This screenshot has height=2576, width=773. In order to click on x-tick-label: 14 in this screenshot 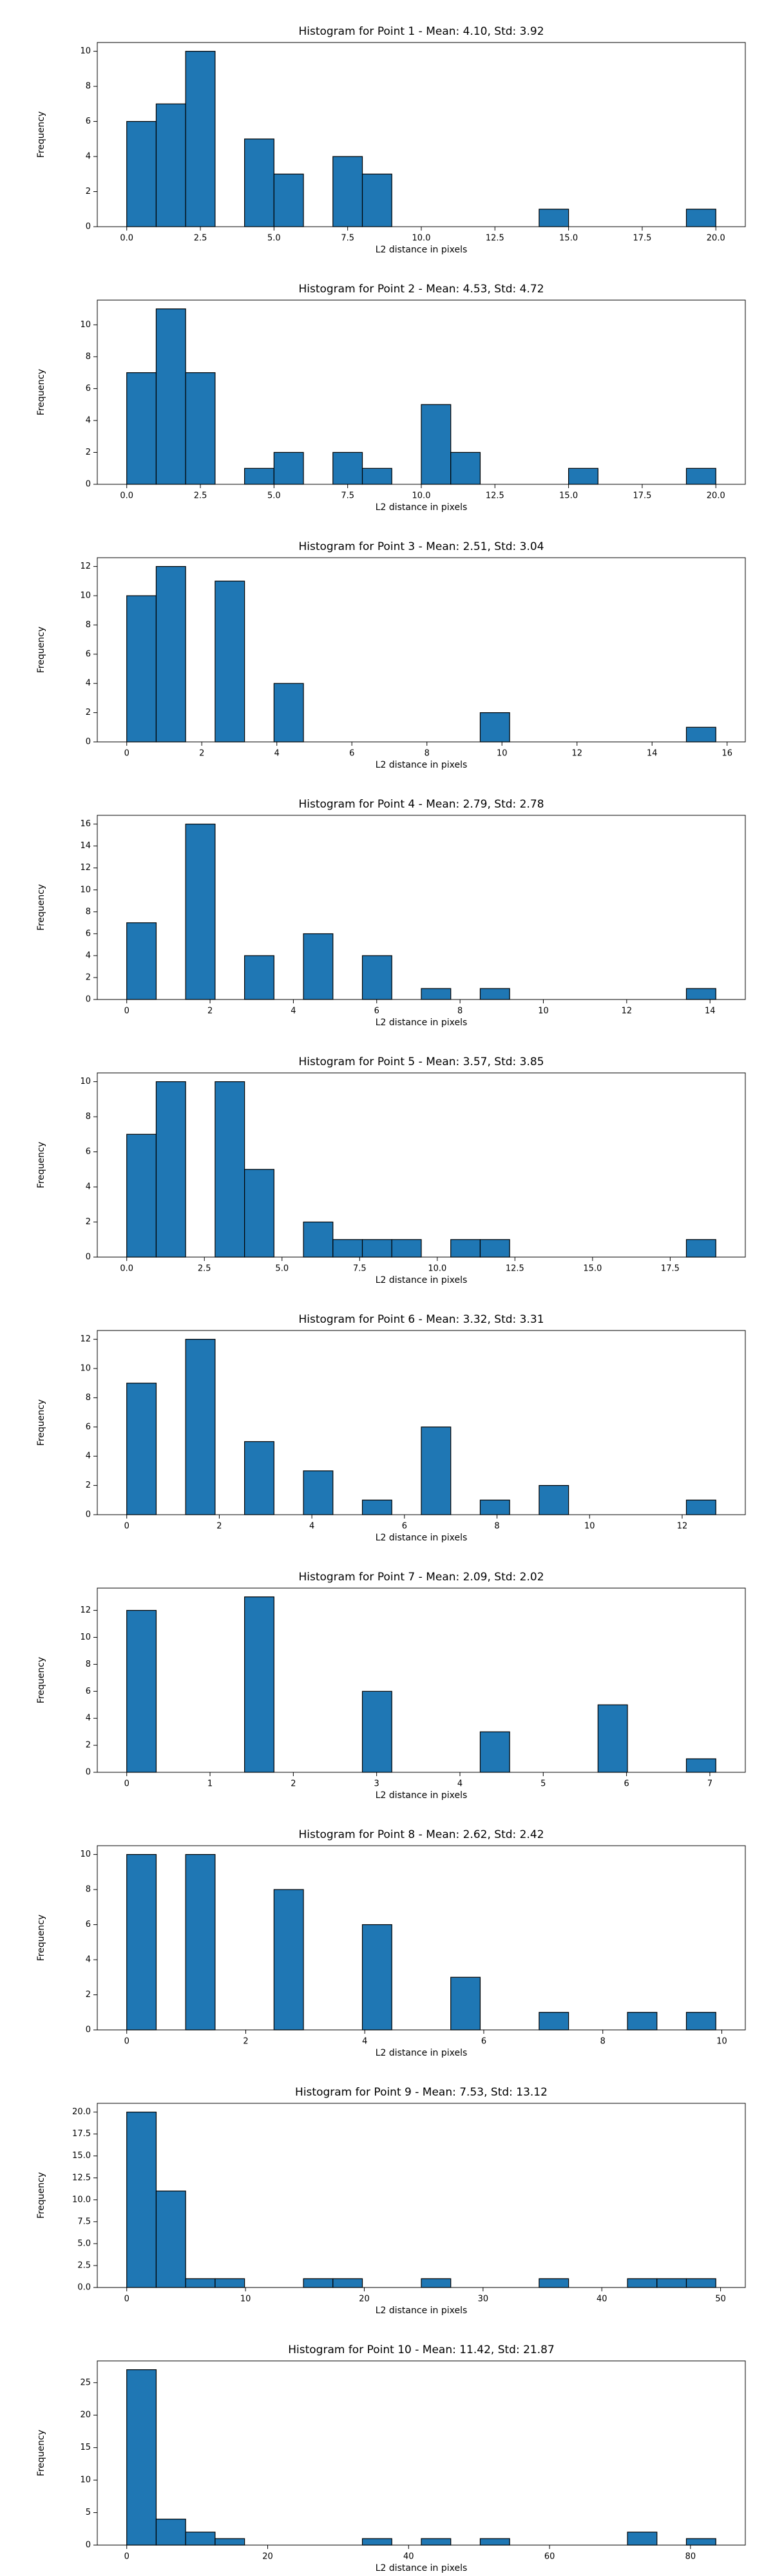, I will do `click(652, 754)`.